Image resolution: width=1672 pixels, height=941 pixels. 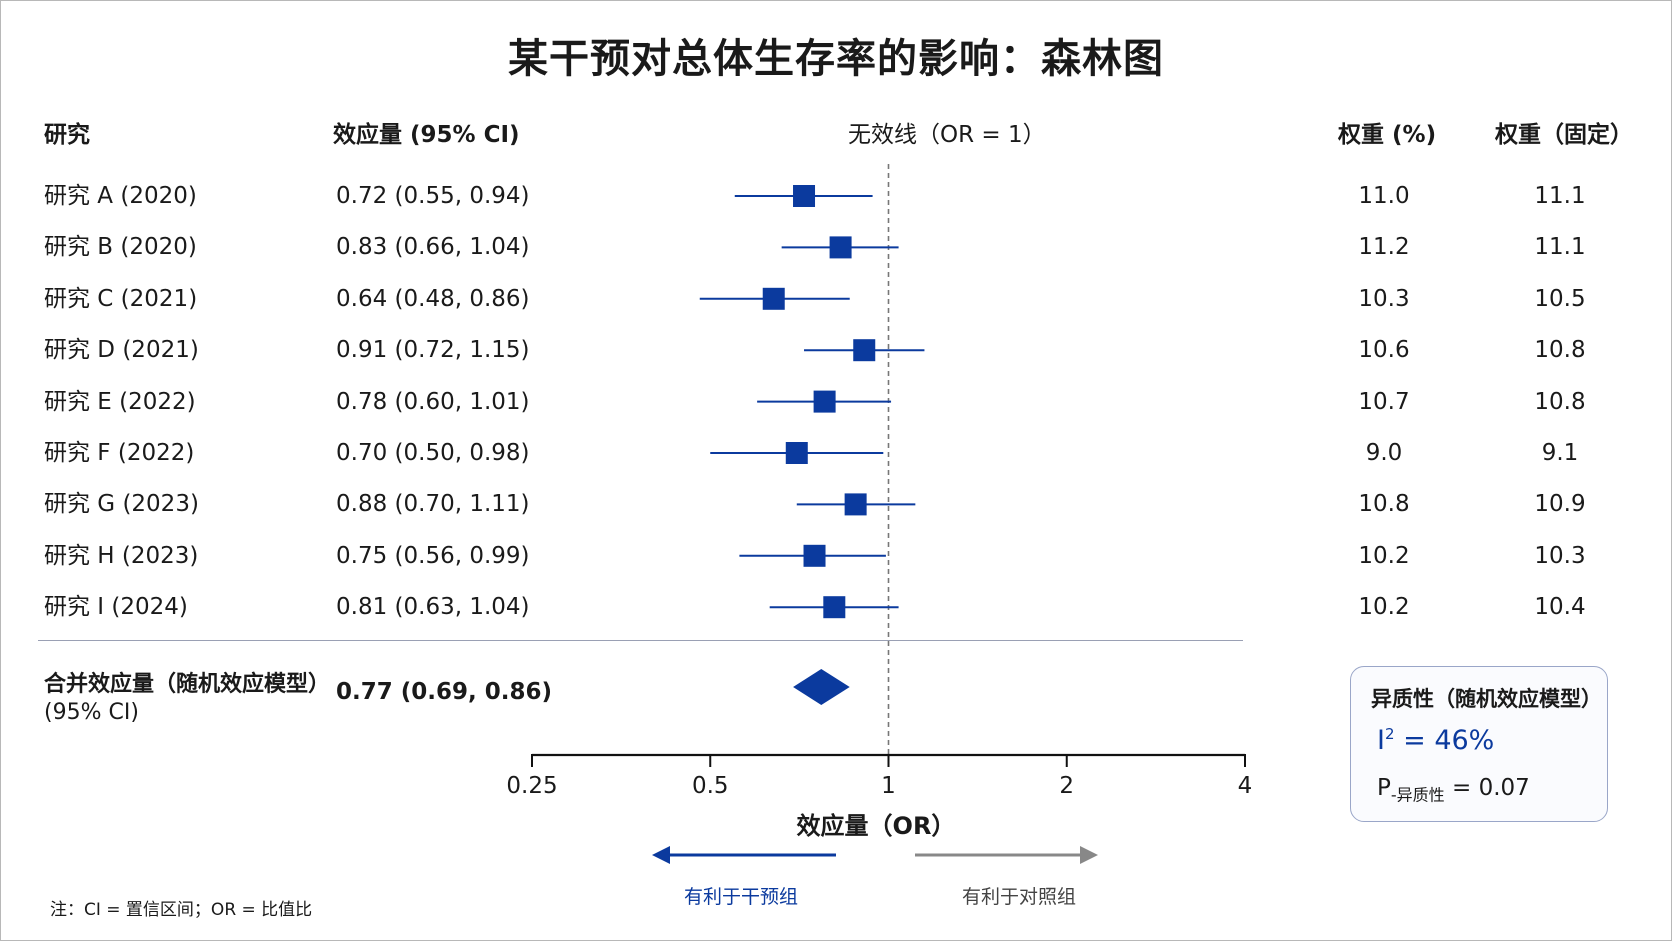 I want to click on study-weight-fixed: 10.5, so click(x=1560, y=298).